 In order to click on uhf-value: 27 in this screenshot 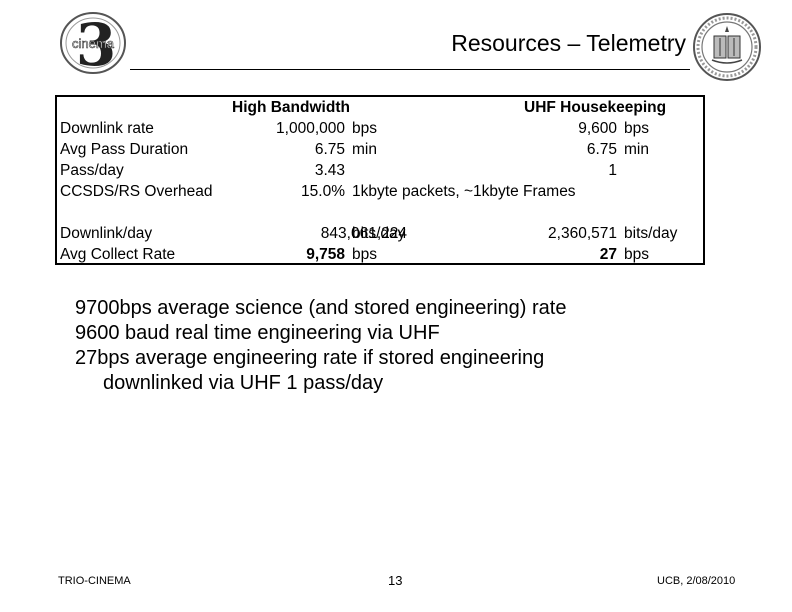, I will do `click(608, 254)`.